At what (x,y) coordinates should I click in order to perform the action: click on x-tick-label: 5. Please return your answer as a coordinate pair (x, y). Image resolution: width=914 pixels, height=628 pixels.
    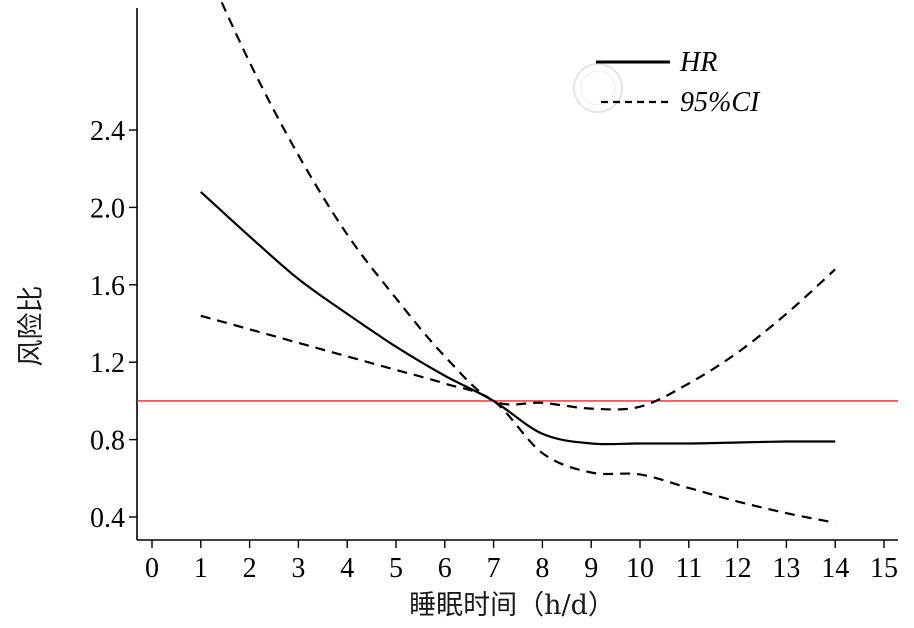
    Looking at the image, I should click on (396, 568).